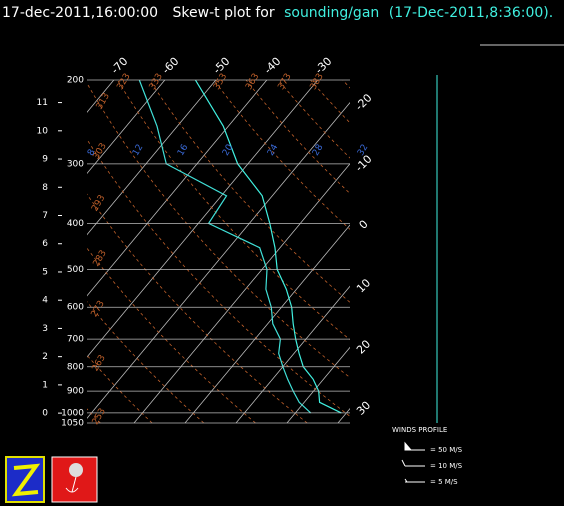  I want to click on temperature-label: -40, so click(273, 66).